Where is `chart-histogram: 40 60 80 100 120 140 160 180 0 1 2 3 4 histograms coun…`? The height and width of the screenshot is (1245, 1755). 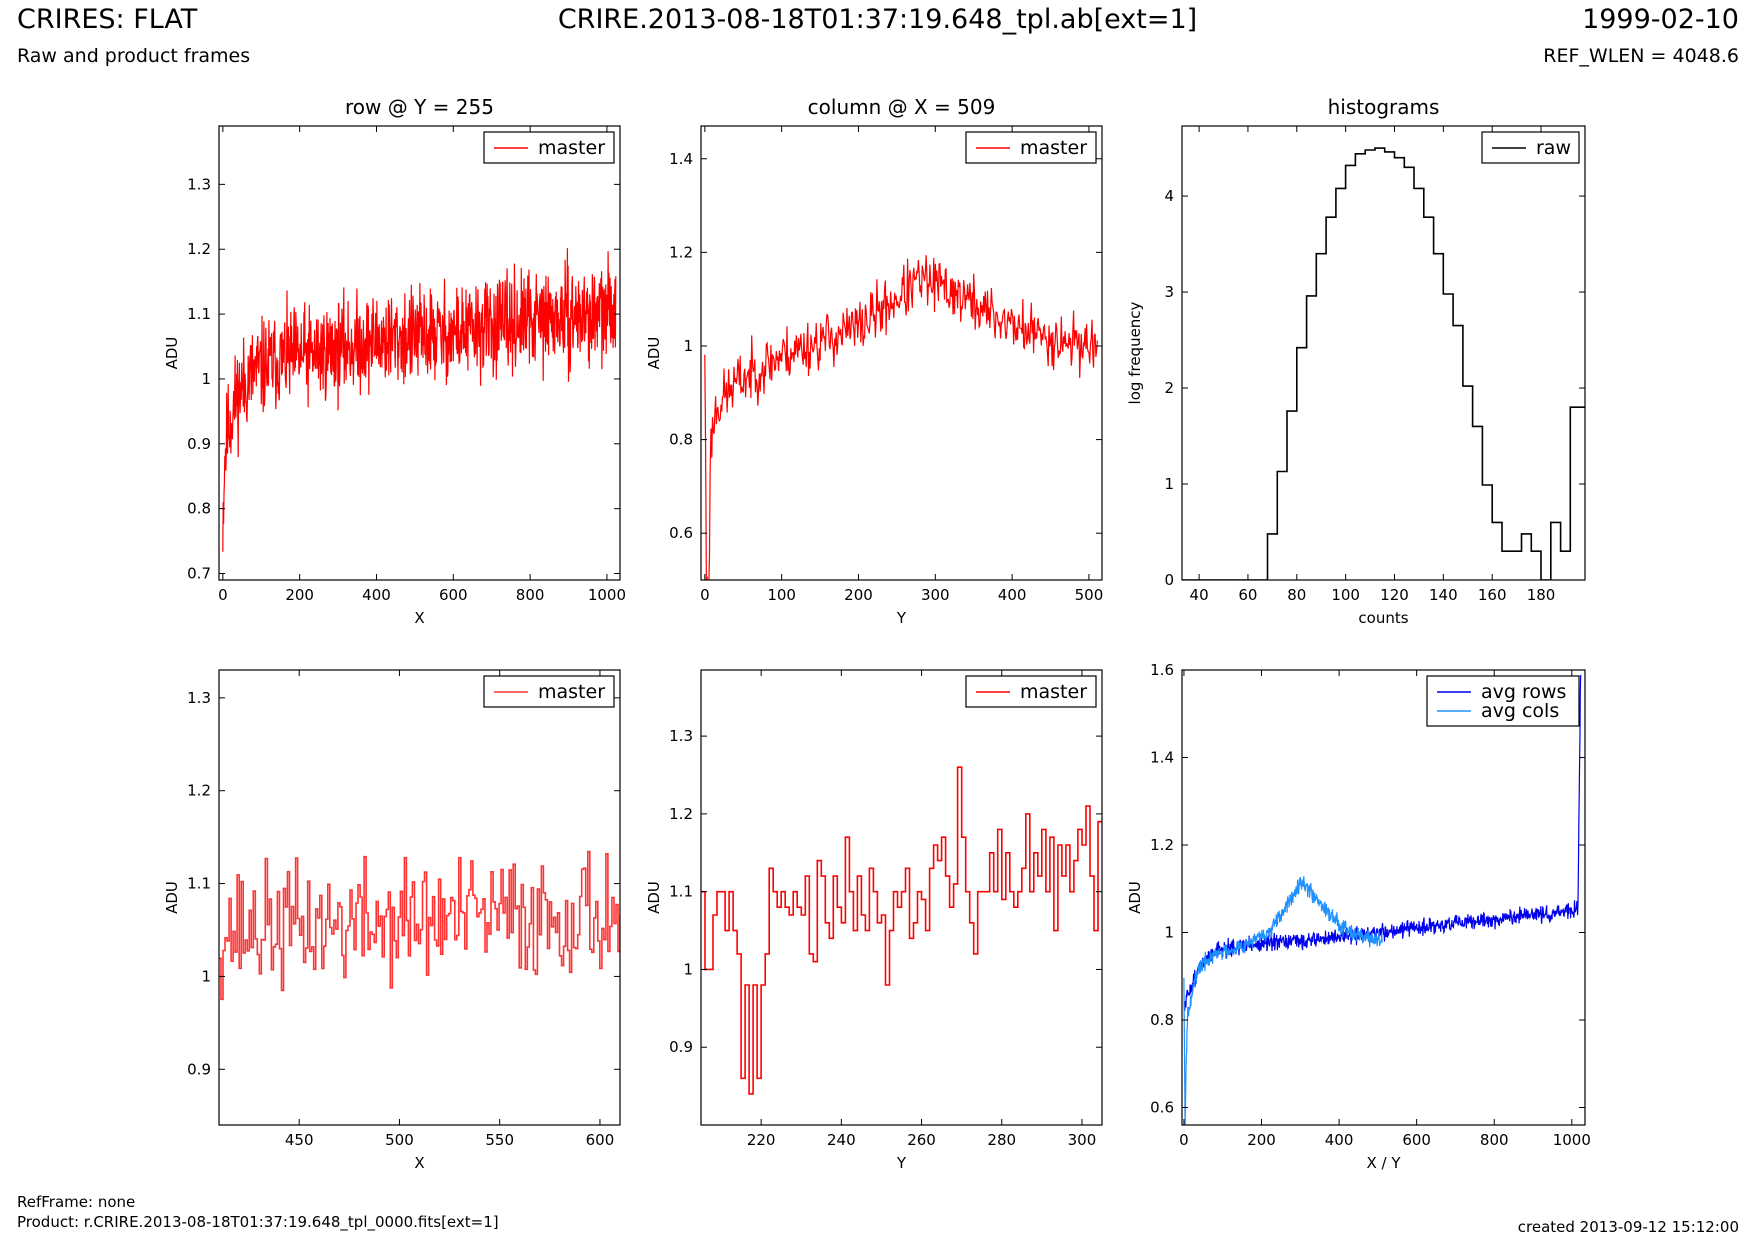
chart-histogram: 40 60 80 100 120 140 160 180 0 1 2 3 4 histograms coun… is located at coordinates (1356, 361).